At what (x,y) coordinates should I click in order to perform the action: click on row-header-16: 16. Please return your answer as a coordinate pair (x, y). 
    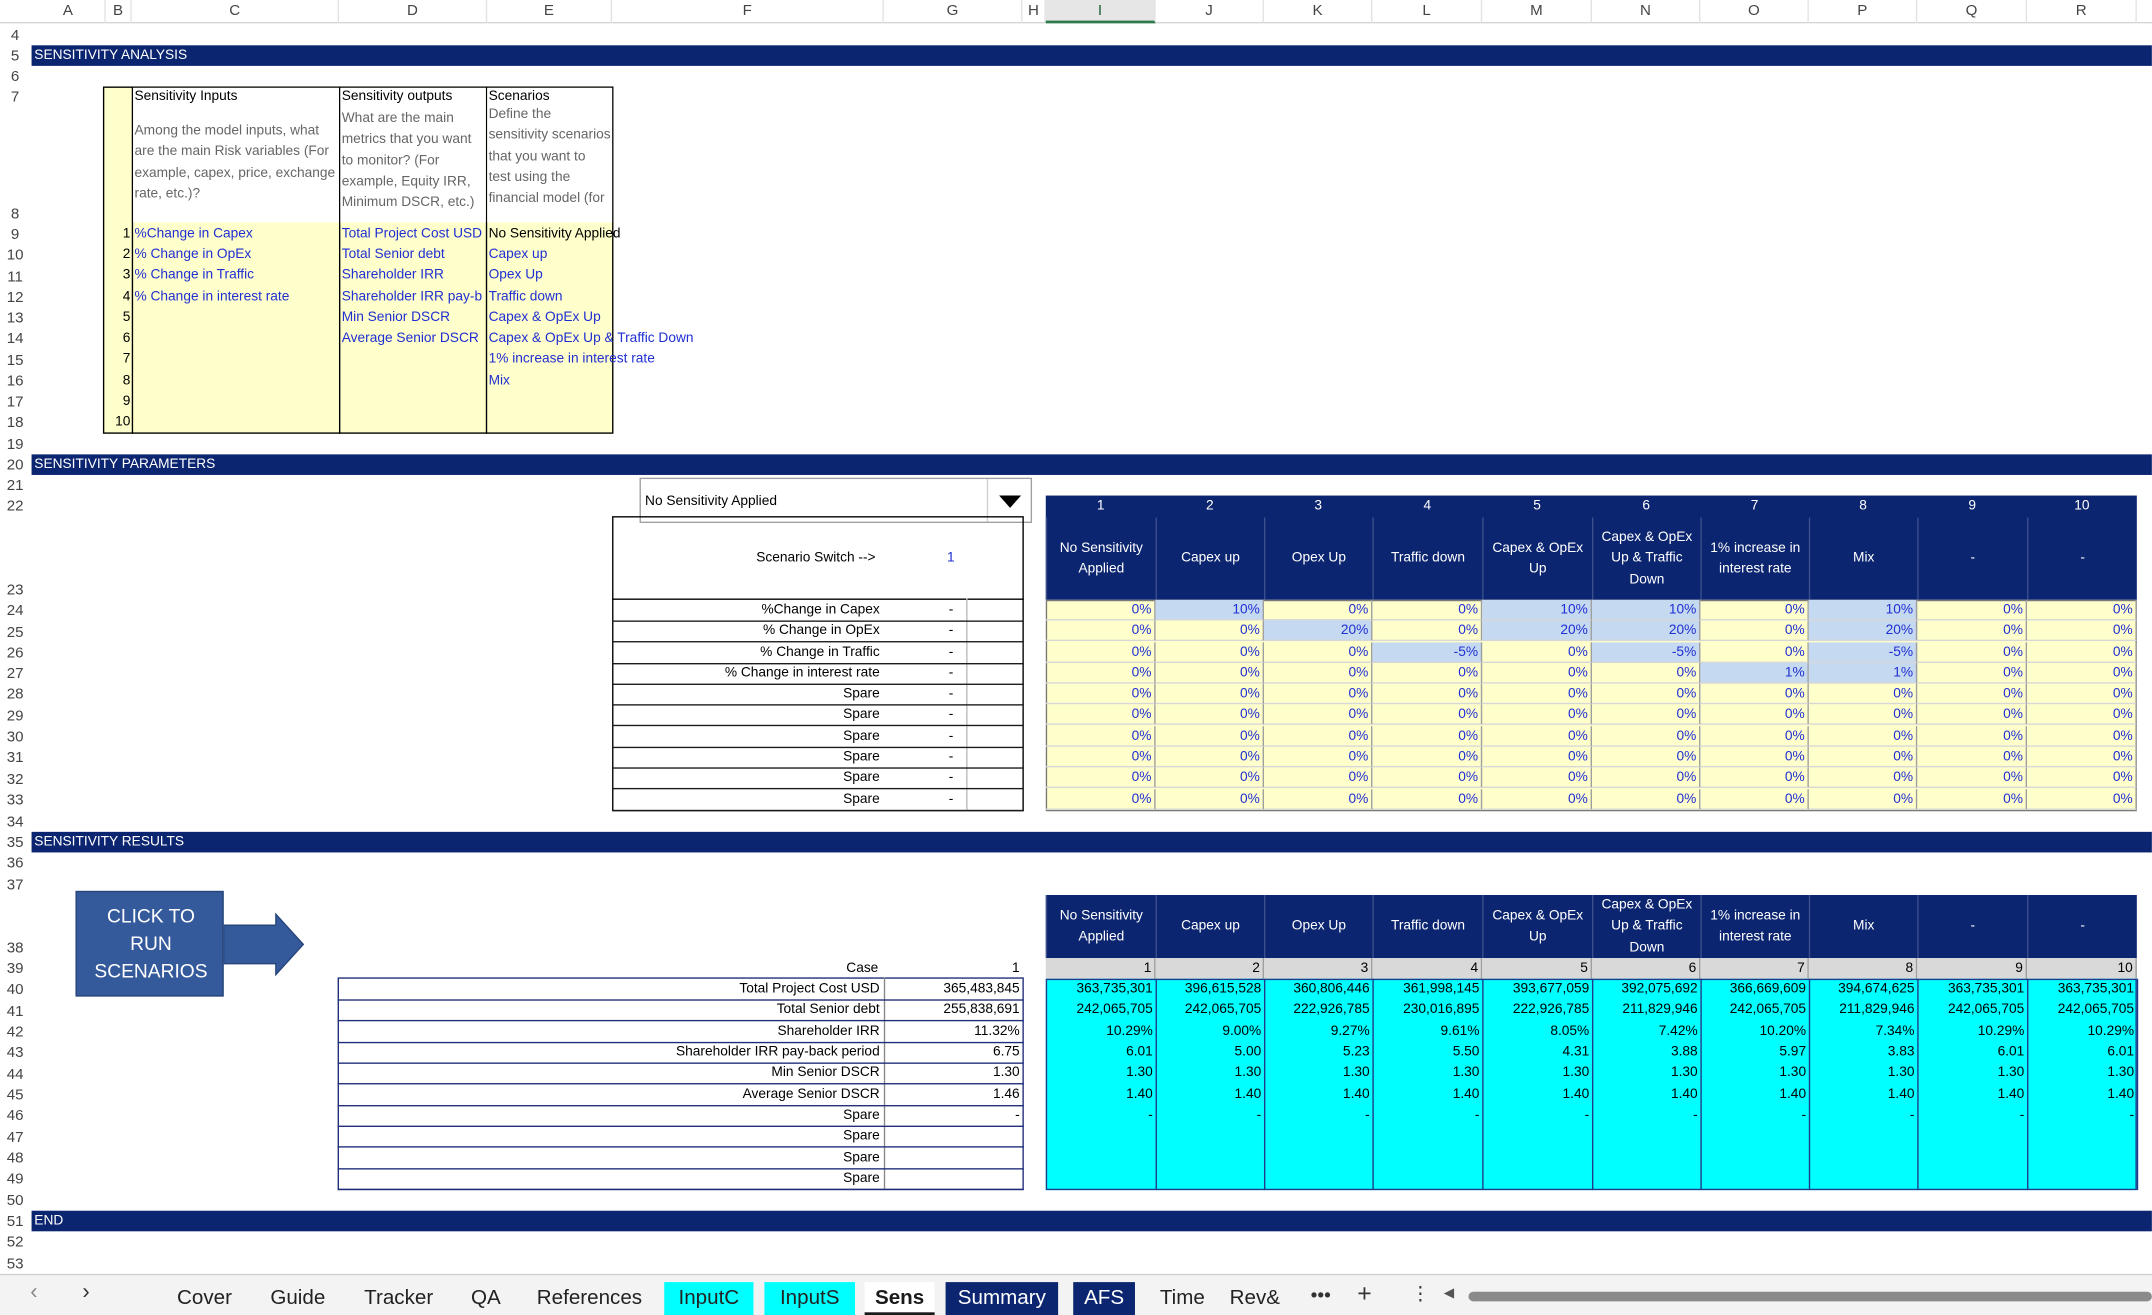
    Looking at the image, I should click on (15, 381).